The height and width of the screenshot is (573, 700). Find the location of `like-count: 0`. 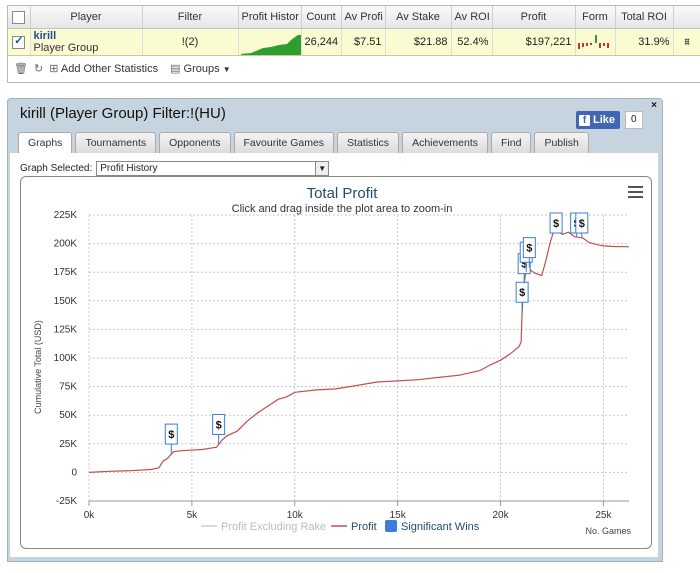

like-count: 0 is located at coordinates (634, 120).